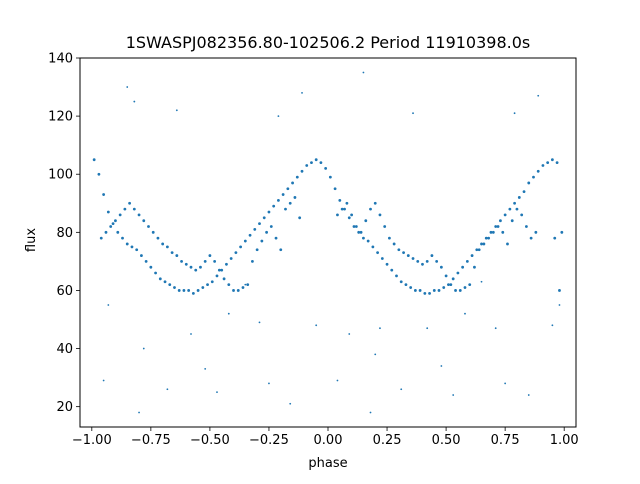  Describe the element at coordinates (64, 233) in the screenshot. I see `y-tick-label: 80` at that location.